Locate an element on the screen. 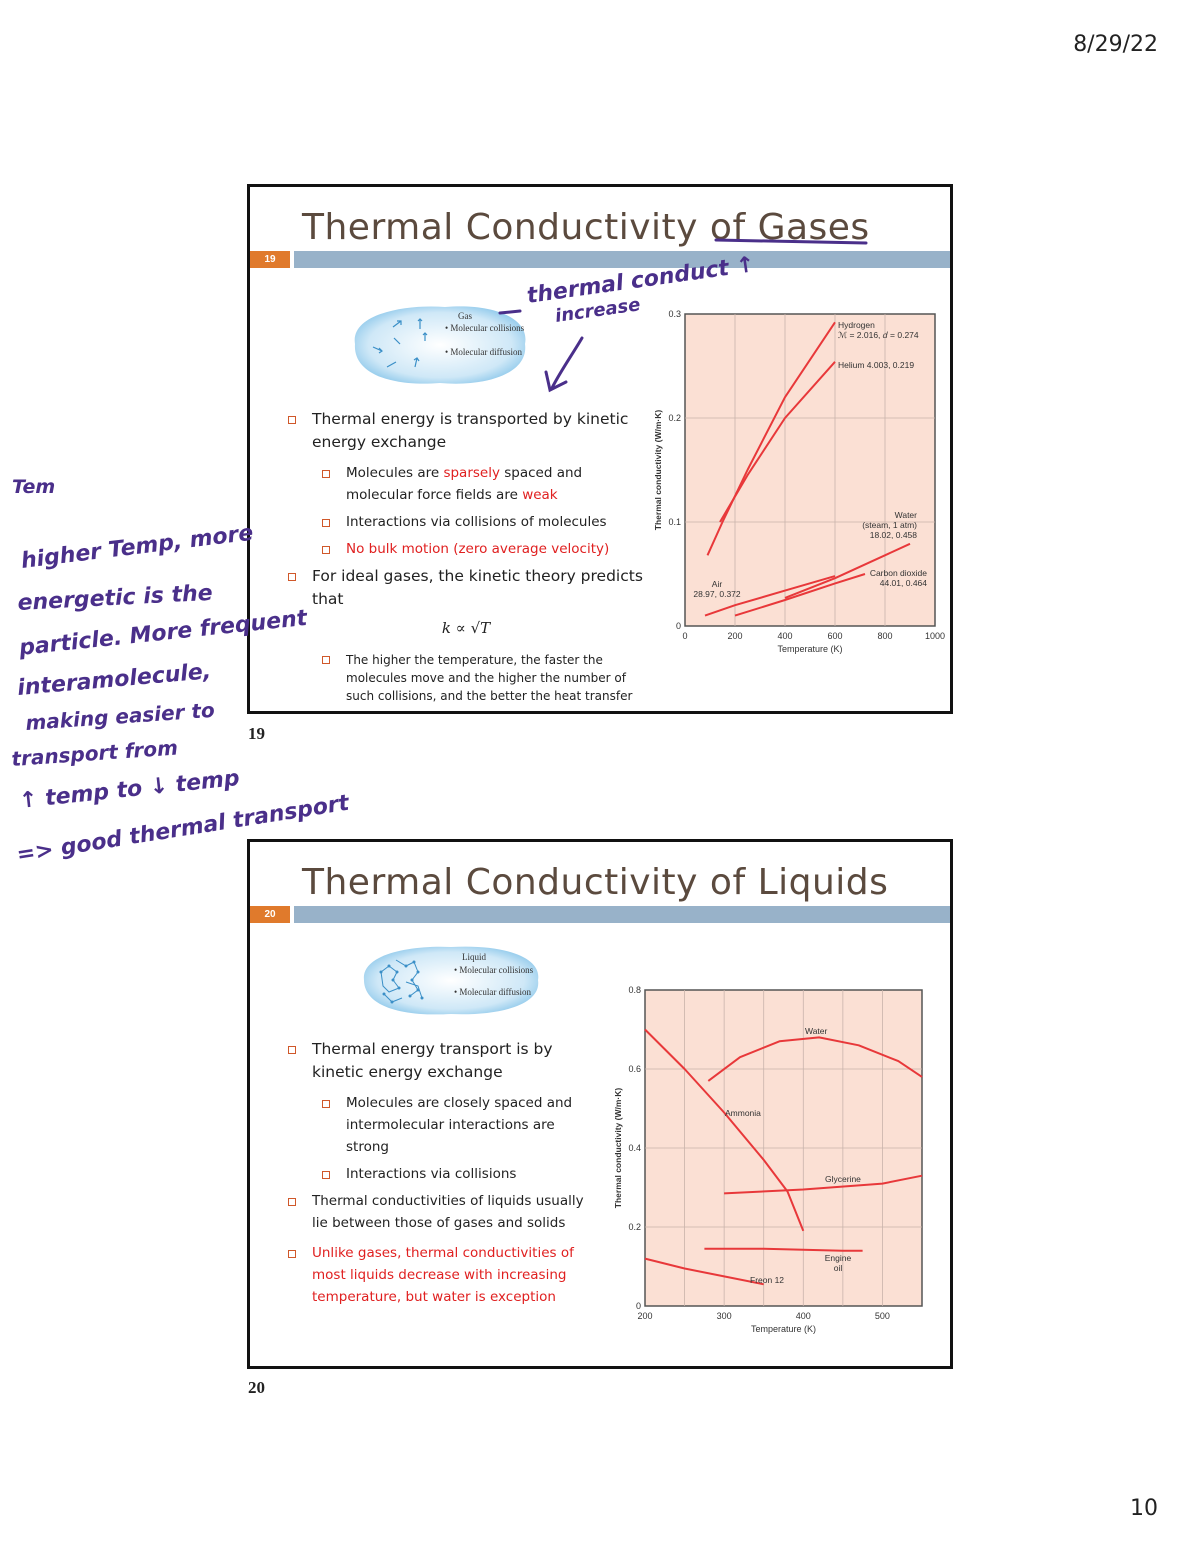 The height and width of the screenshot is (1553, 1200). dash-stroke is located at coordinates (510, 312).